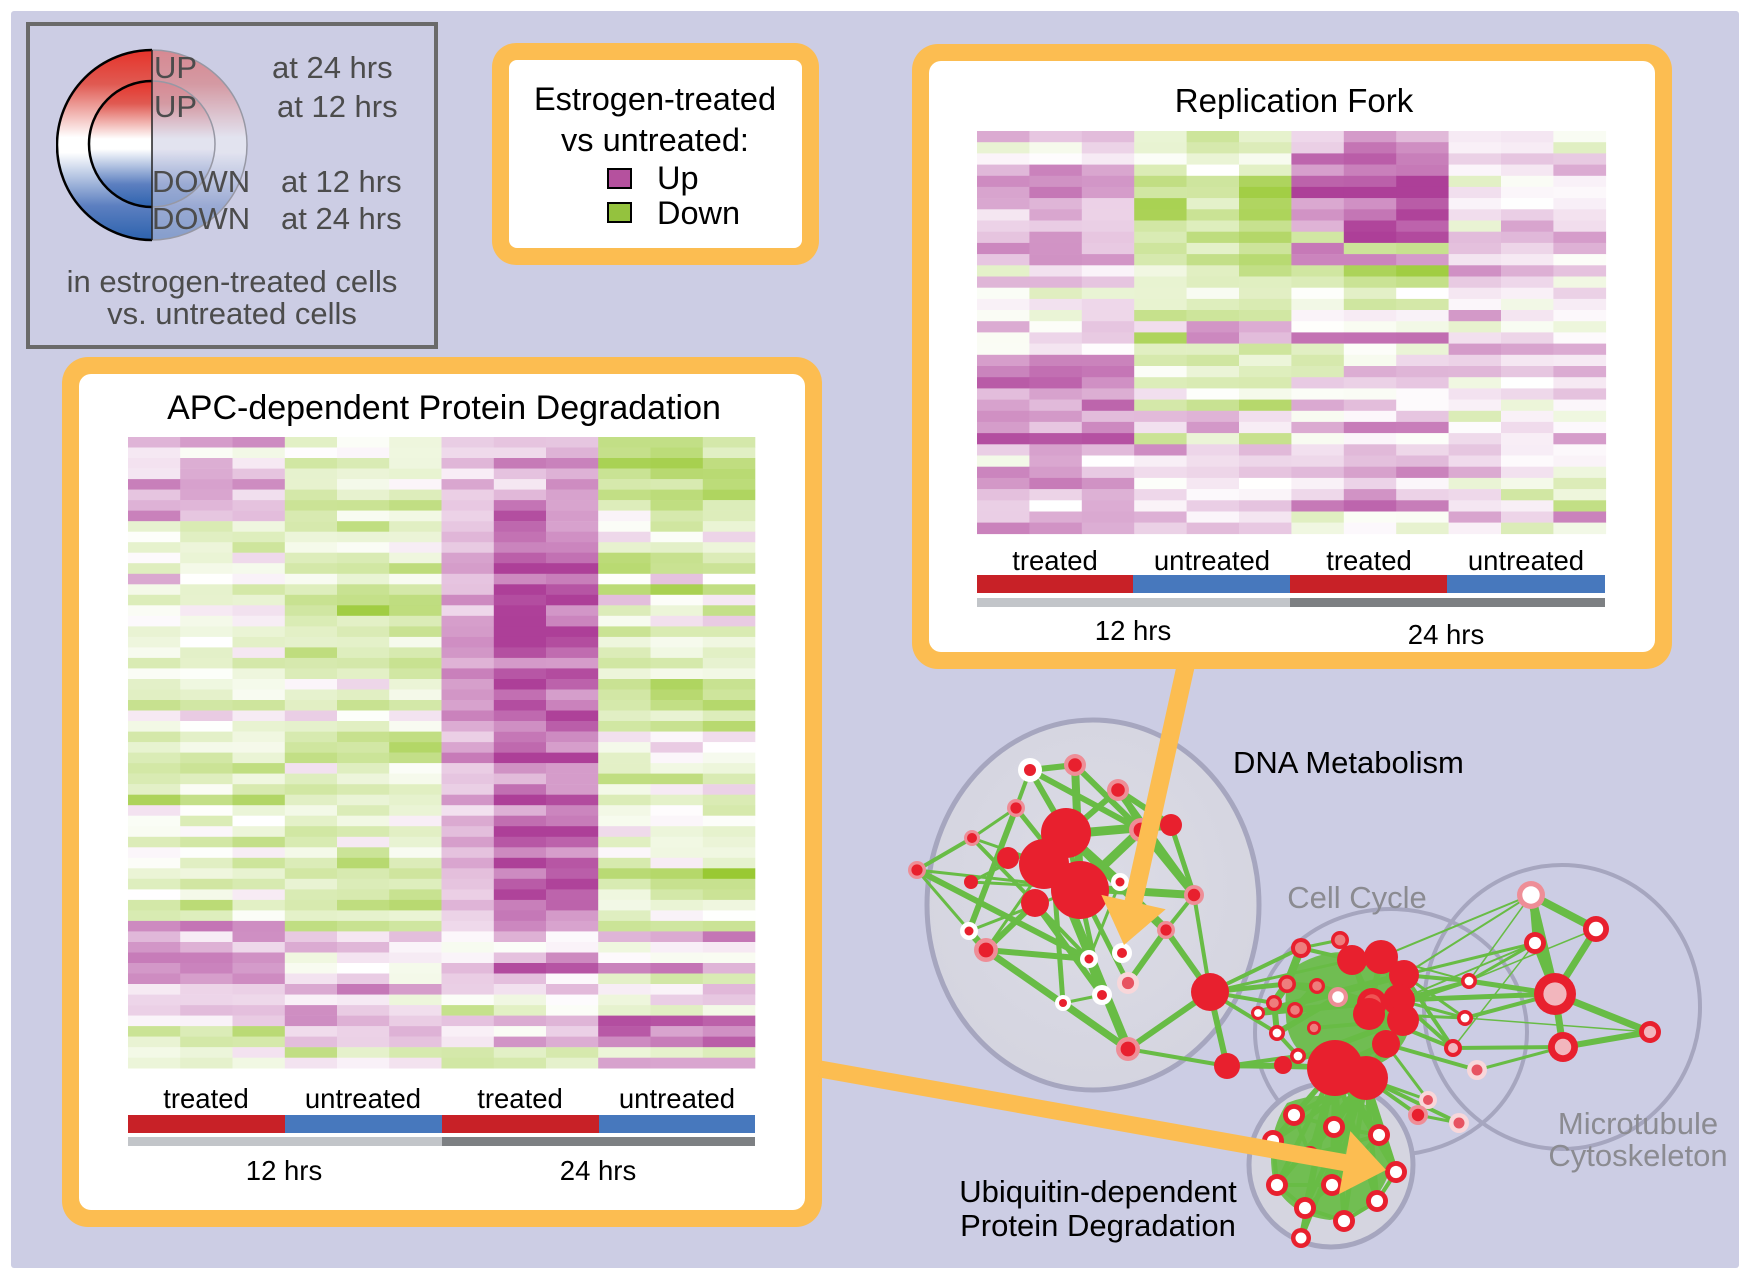 The image size is (1750, 1279). I want to click on svg-text: Down, so click(698, 213).